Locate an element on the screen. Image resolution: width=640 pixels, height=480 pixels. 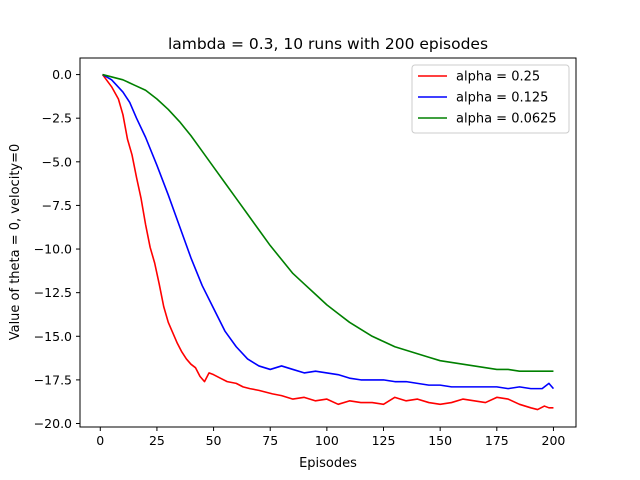
y-tick-label: −5.0 is located at coordinates (57, 161).